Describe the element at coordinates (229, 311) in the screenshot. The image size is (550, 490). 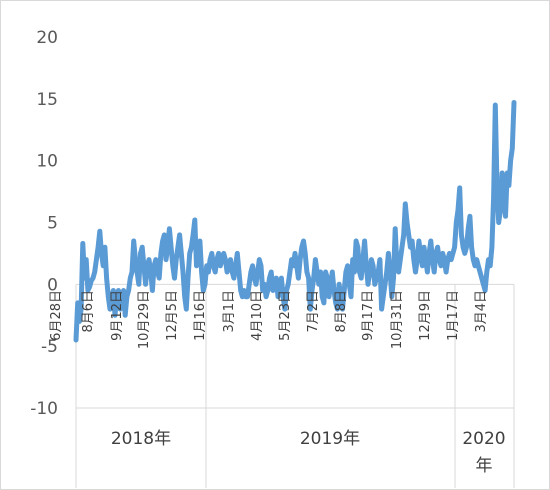
I see `x-tick-label-6: 3月1日` at that location.